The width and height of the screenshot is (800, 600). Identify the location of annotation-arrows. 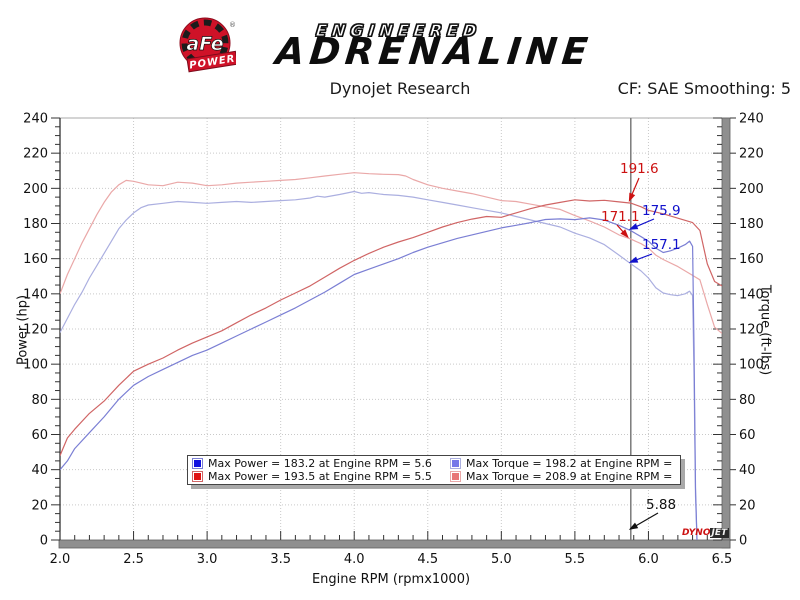
(637, 353).